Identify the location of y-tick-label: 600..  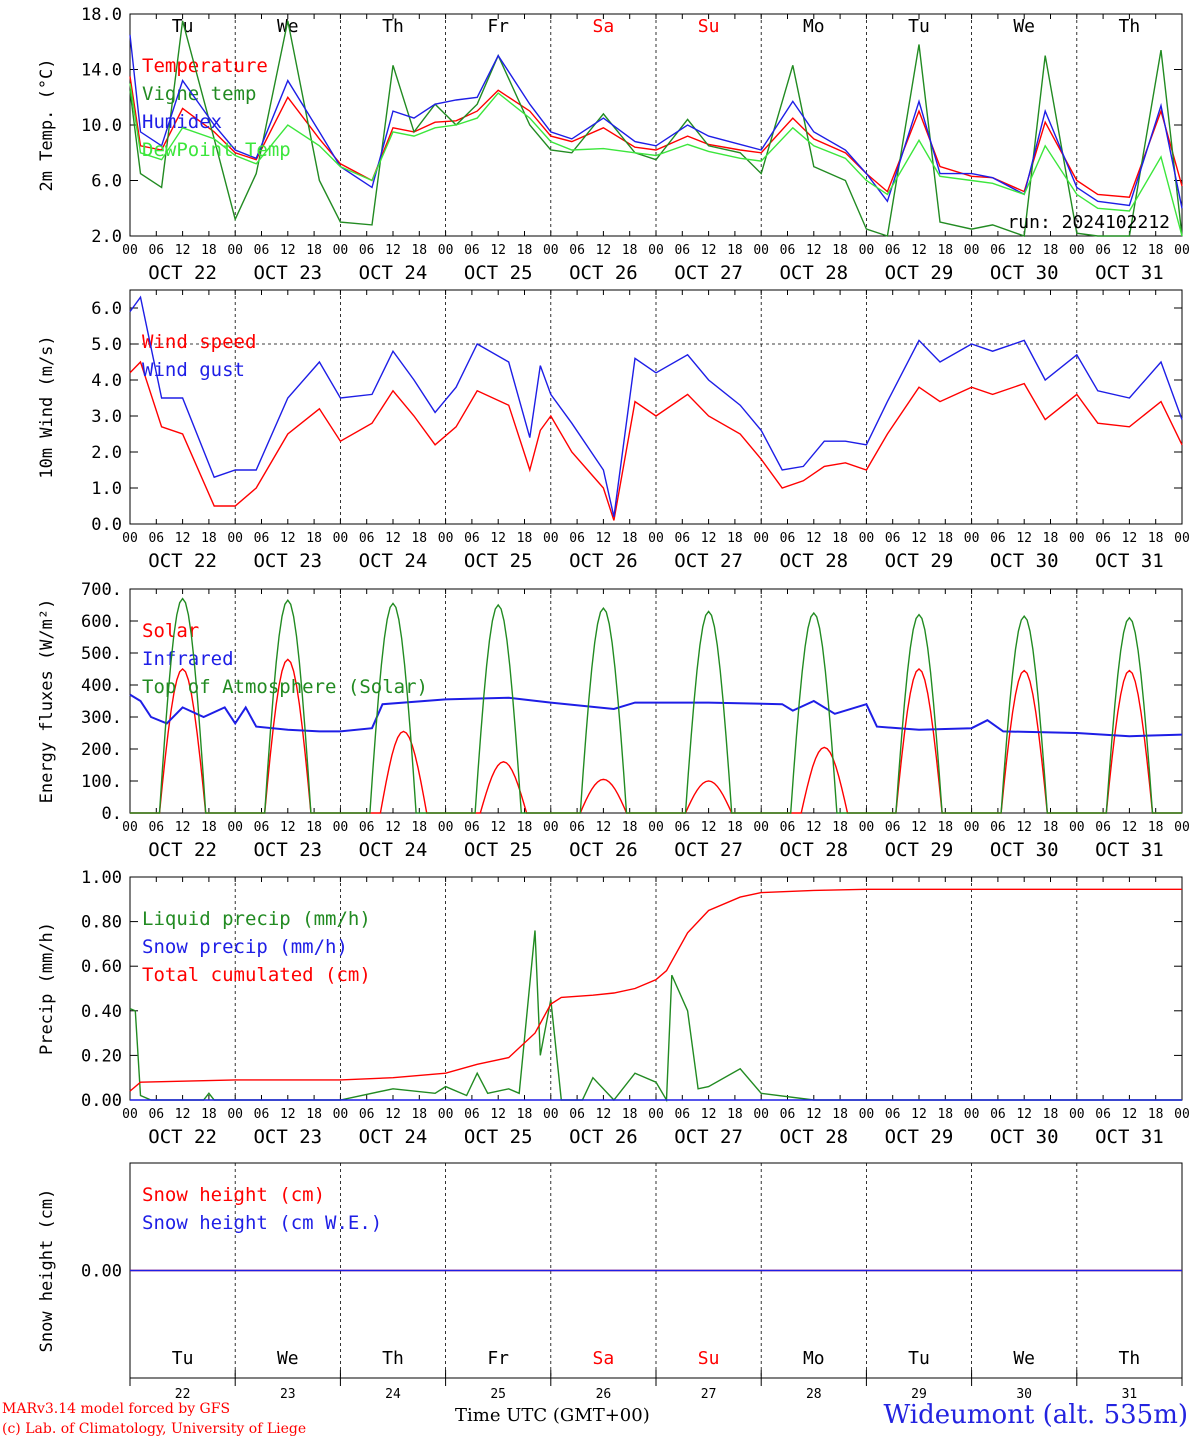
(101, 622).